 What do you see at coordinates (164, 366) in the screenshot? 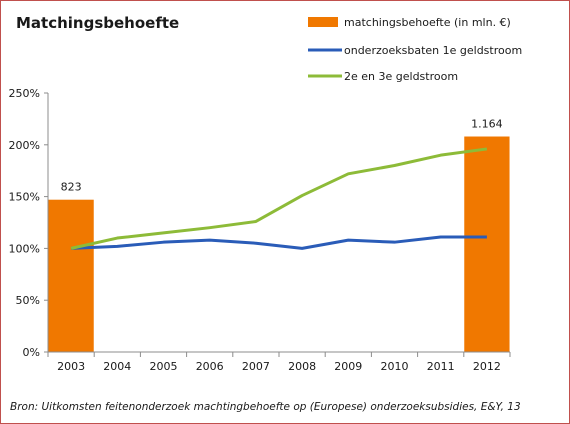
I see `x-tick-label: 2005` at bounding box center [164, 366].